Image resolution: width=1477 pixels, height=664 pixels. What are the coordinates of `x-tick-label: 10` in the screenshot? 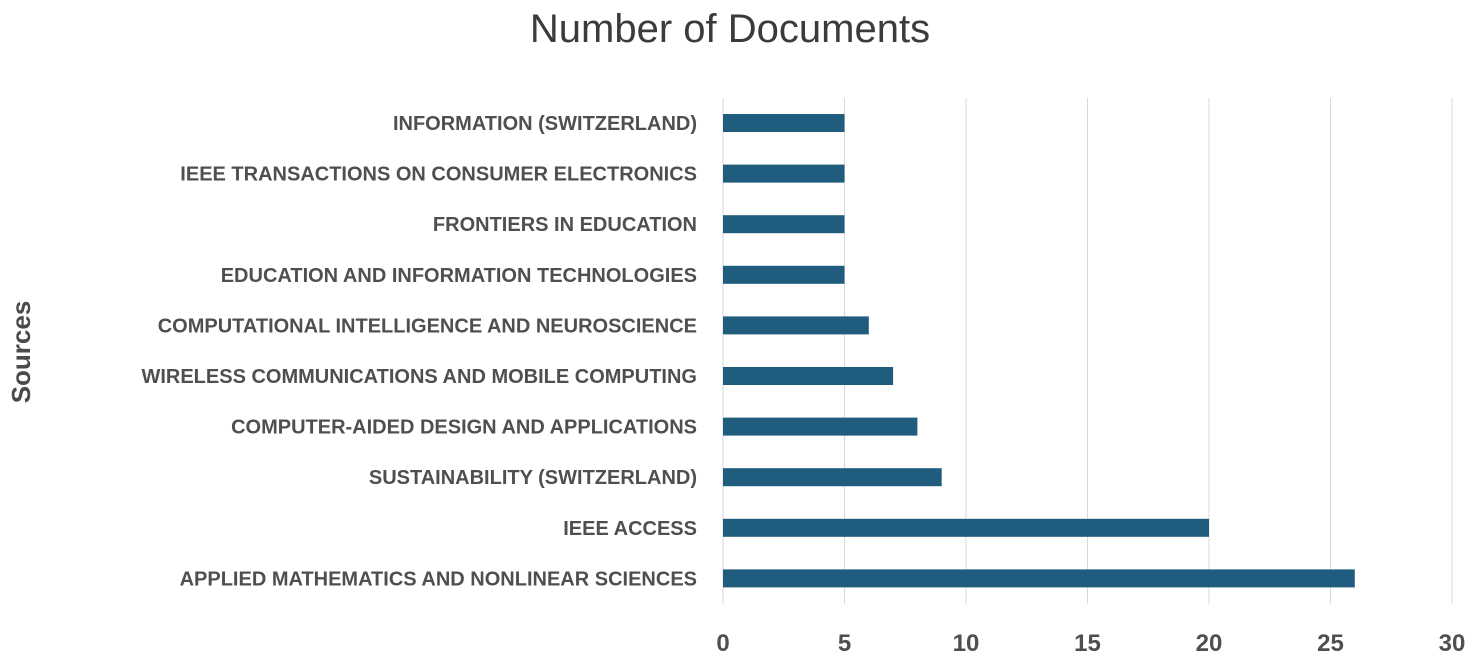 It's located at (966, 643).